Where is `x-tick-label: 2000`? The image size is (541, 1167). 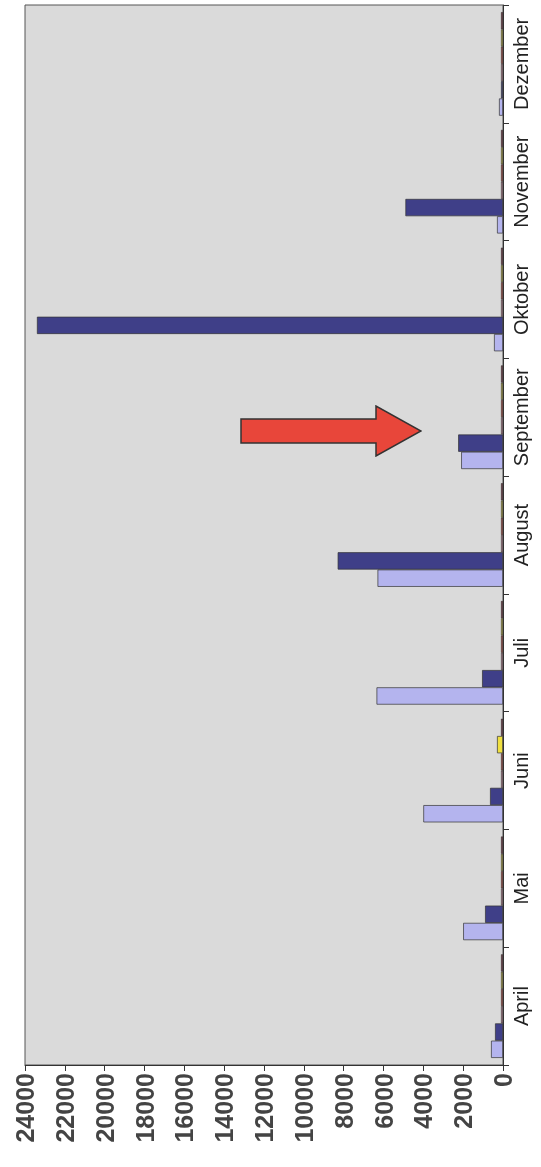 x-tick-label: 2000 is located at coordinates (463, 1101).